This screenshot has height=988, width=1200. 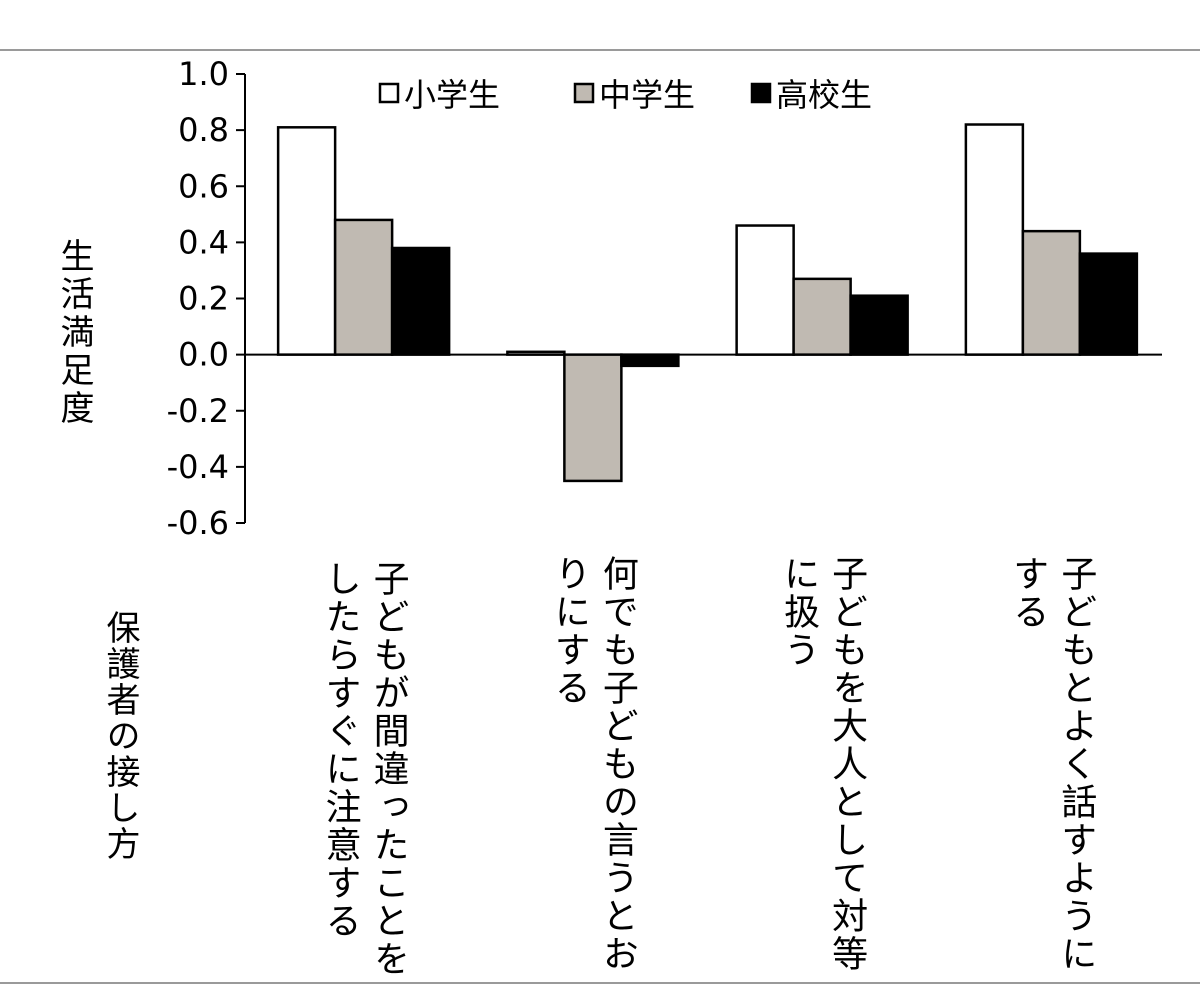 I want to click on y-tick-label: 0.8, so click(x=203, y=130).